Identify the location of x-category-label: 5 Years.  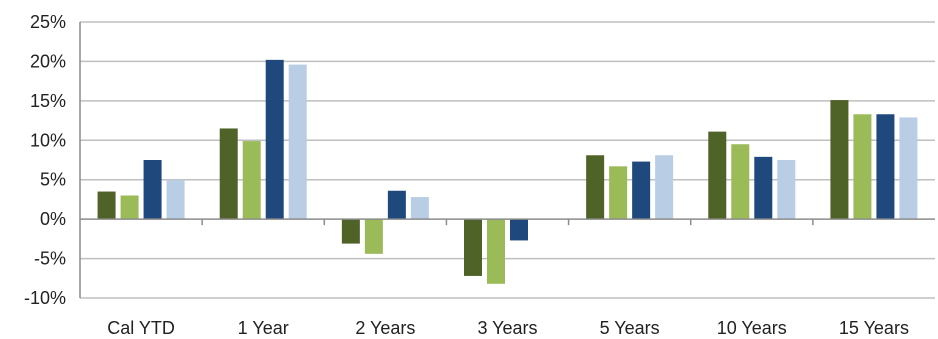
(630, 328).